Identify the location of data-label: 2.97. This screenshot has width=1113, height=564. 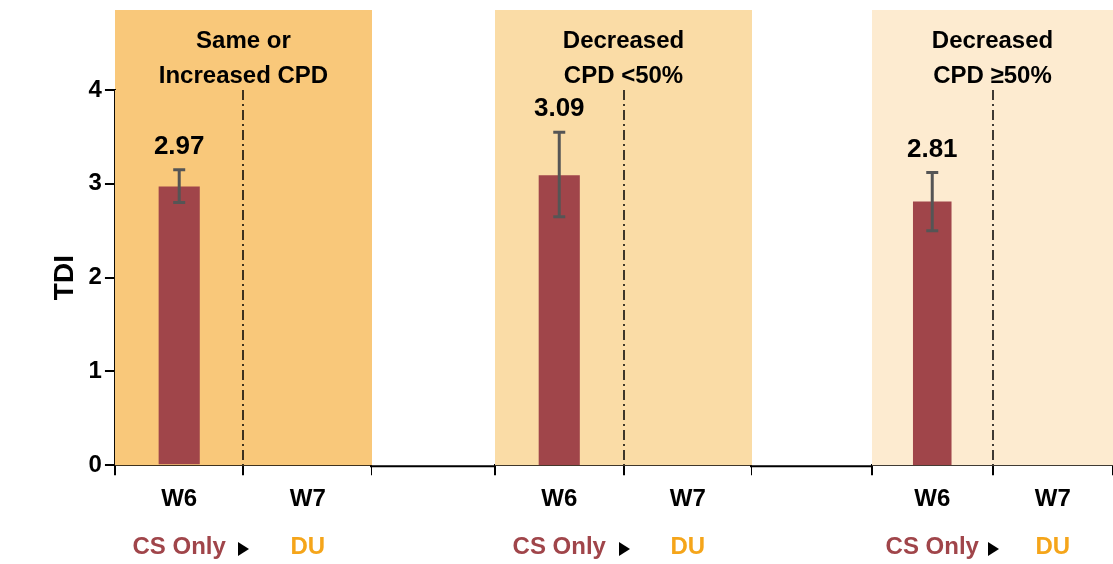
(179, 144).